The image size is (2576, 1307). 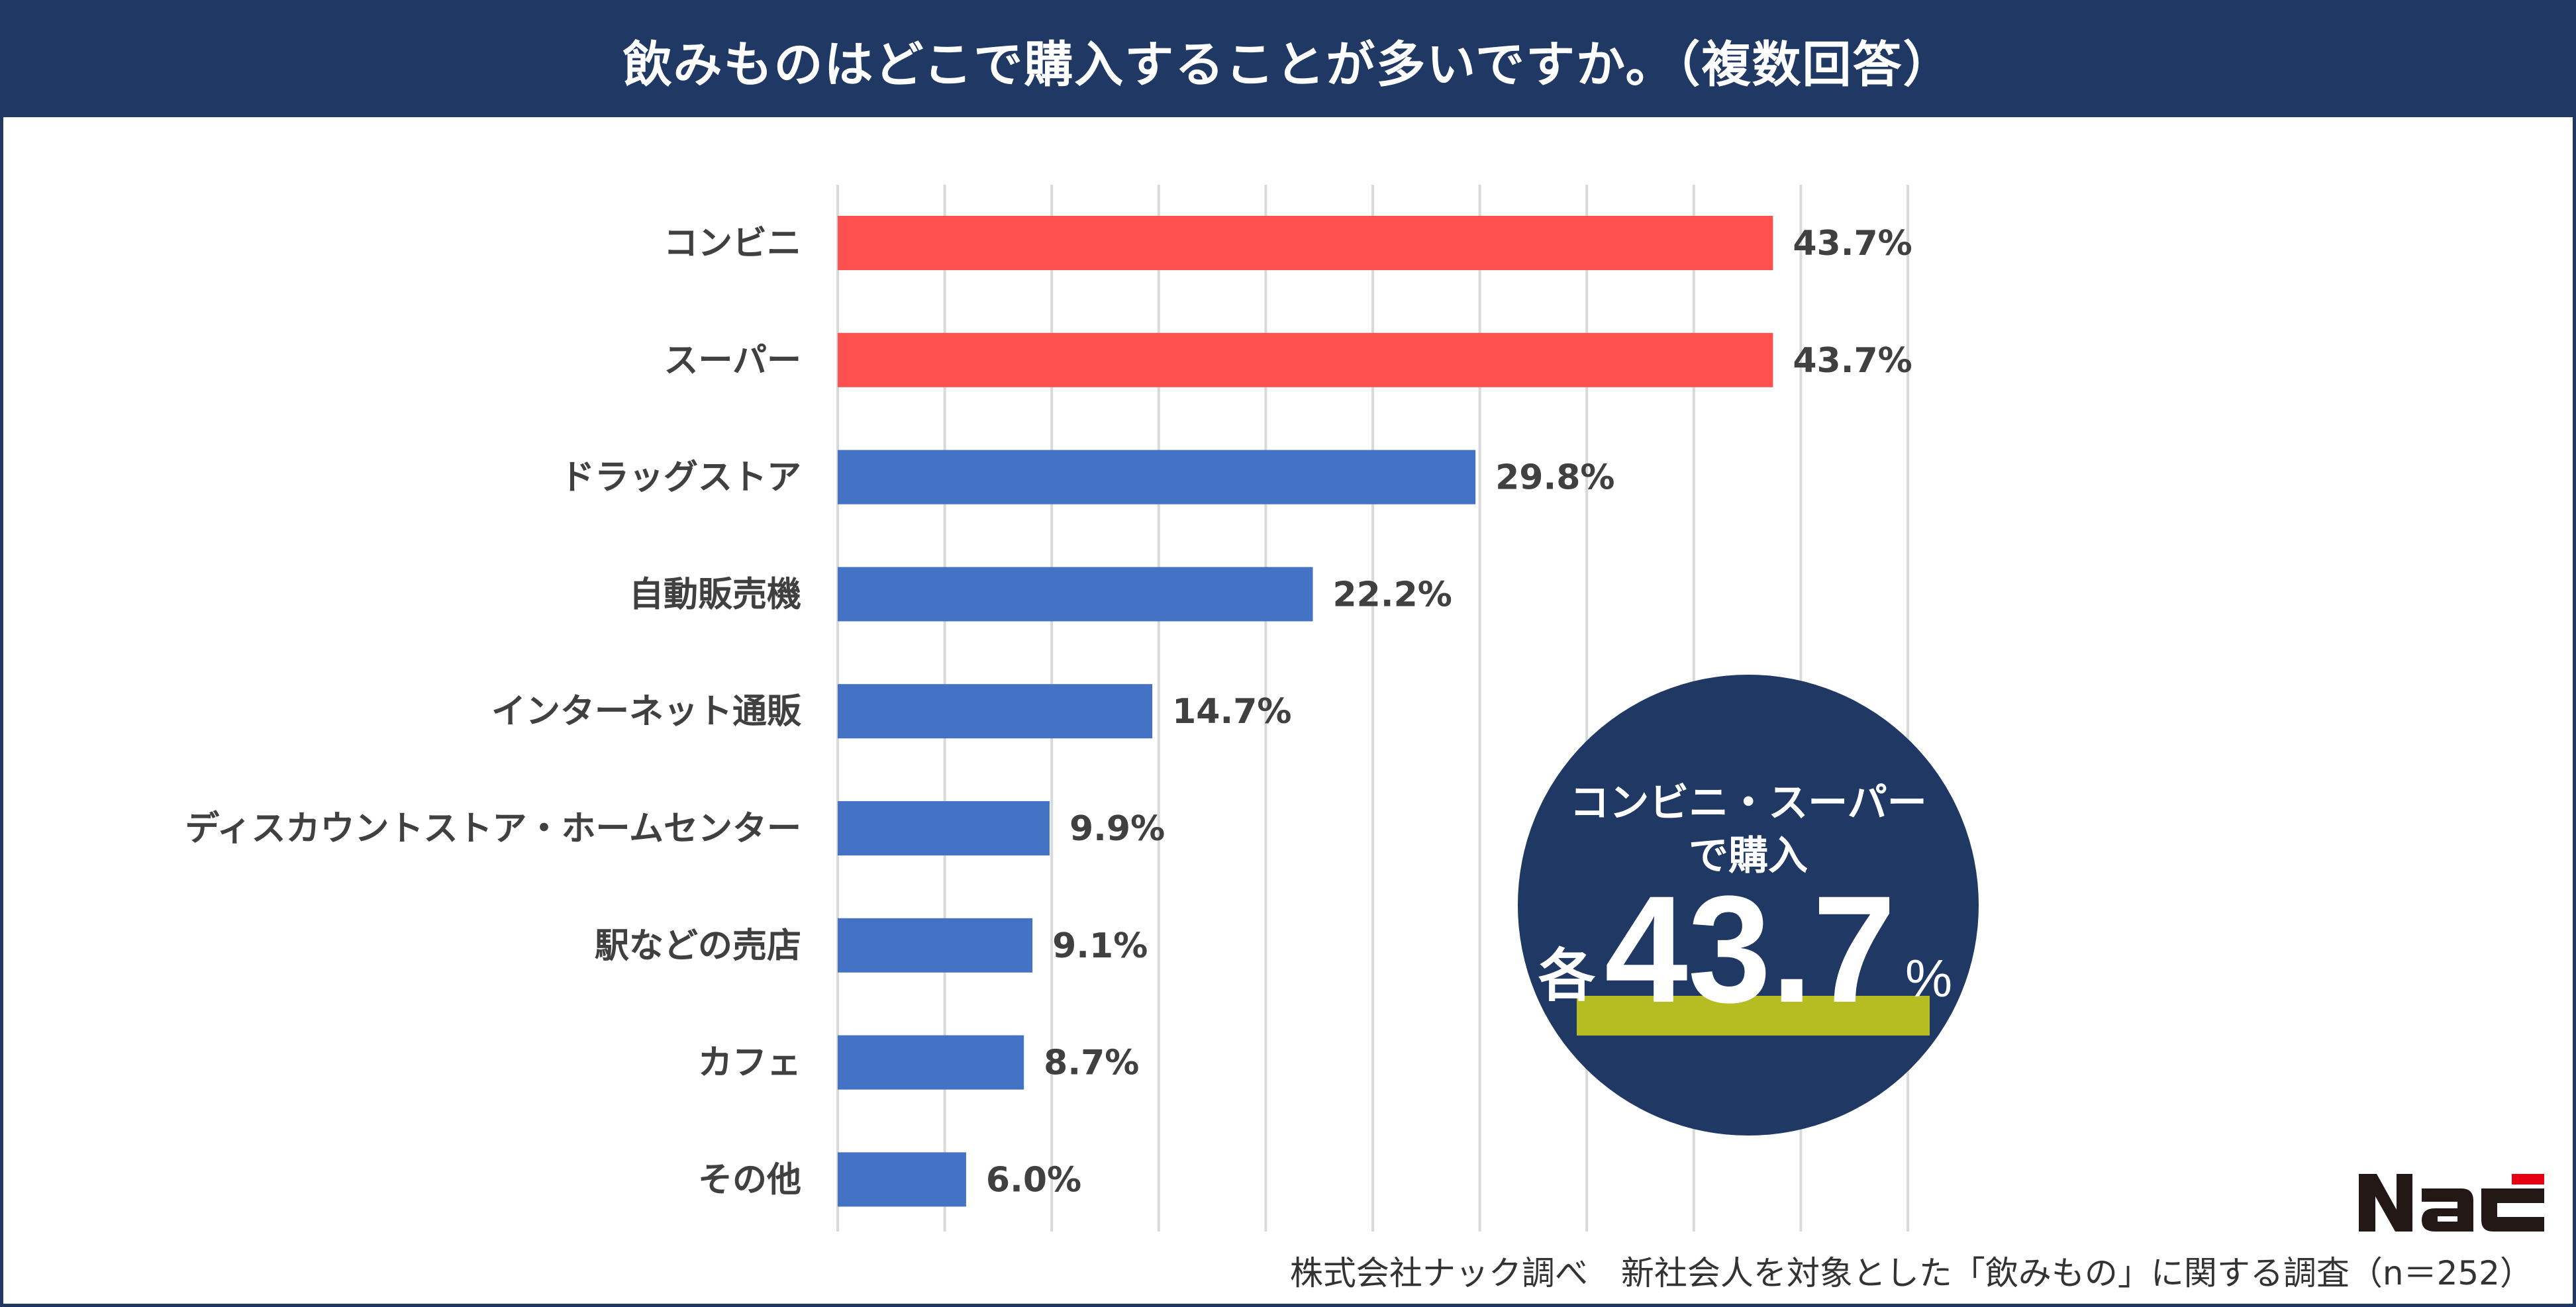 I want to click on data-label: 8.7%, so click(x=1091, y=1063).